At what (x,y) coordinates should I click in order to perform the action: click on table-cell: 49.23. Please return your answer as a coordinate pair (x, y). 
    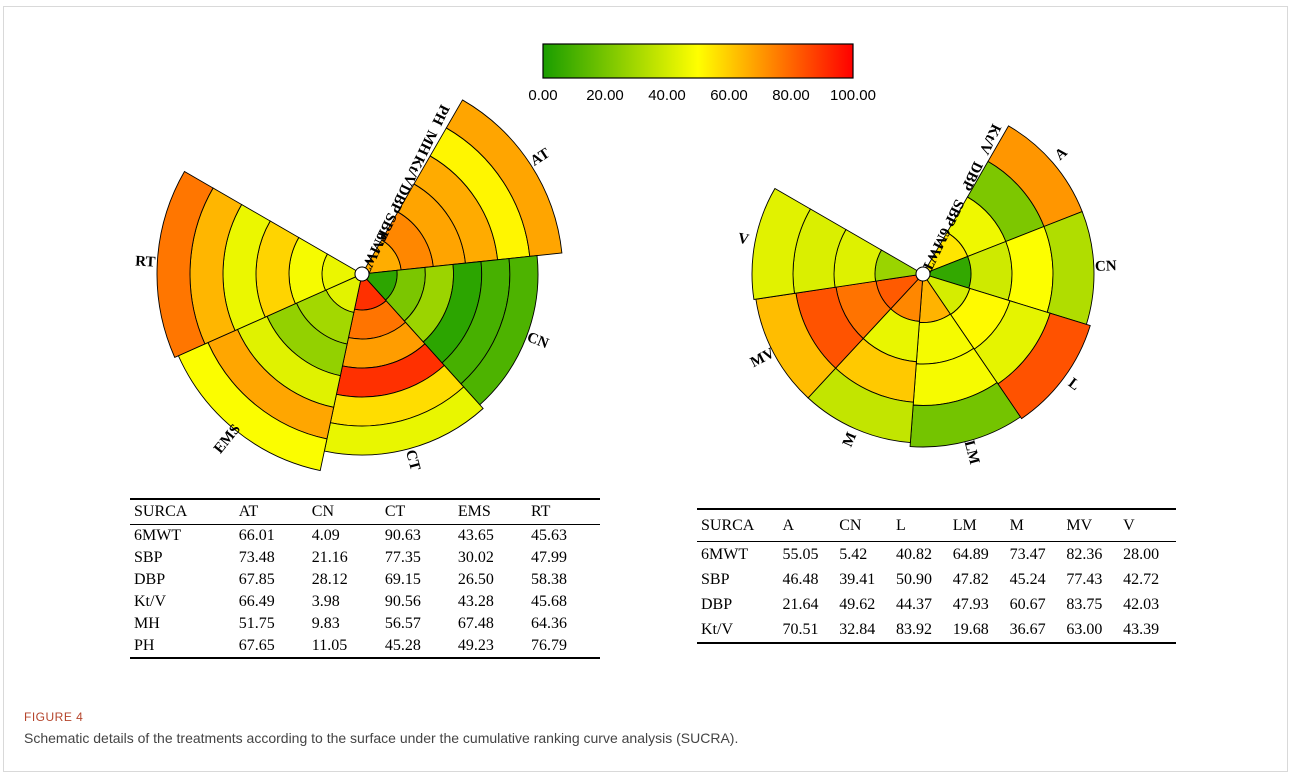
    Looking at the image, I should click on (475, 645).